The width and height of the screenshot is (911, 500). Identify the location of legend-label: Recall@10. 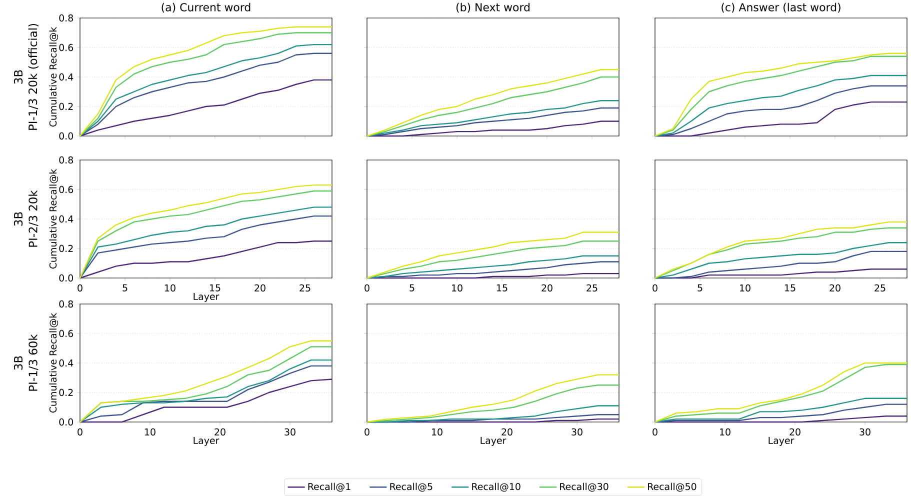
(496, 487).